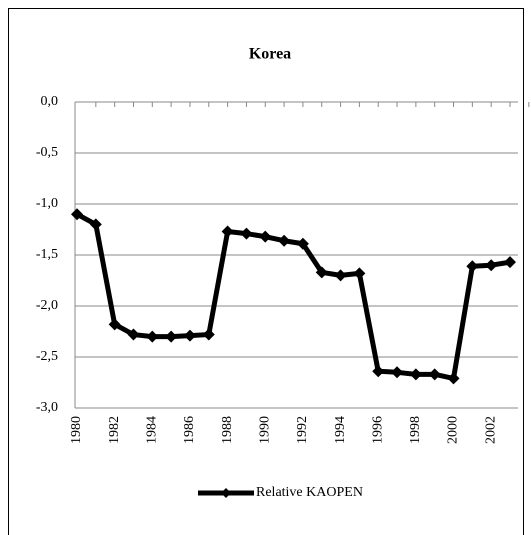 This screenshot has width=531, height=535. What do you see at coordinates (189, 430) in the screenshot?
I see `x-tick-label: 1986` at bounding box center [189, 430].